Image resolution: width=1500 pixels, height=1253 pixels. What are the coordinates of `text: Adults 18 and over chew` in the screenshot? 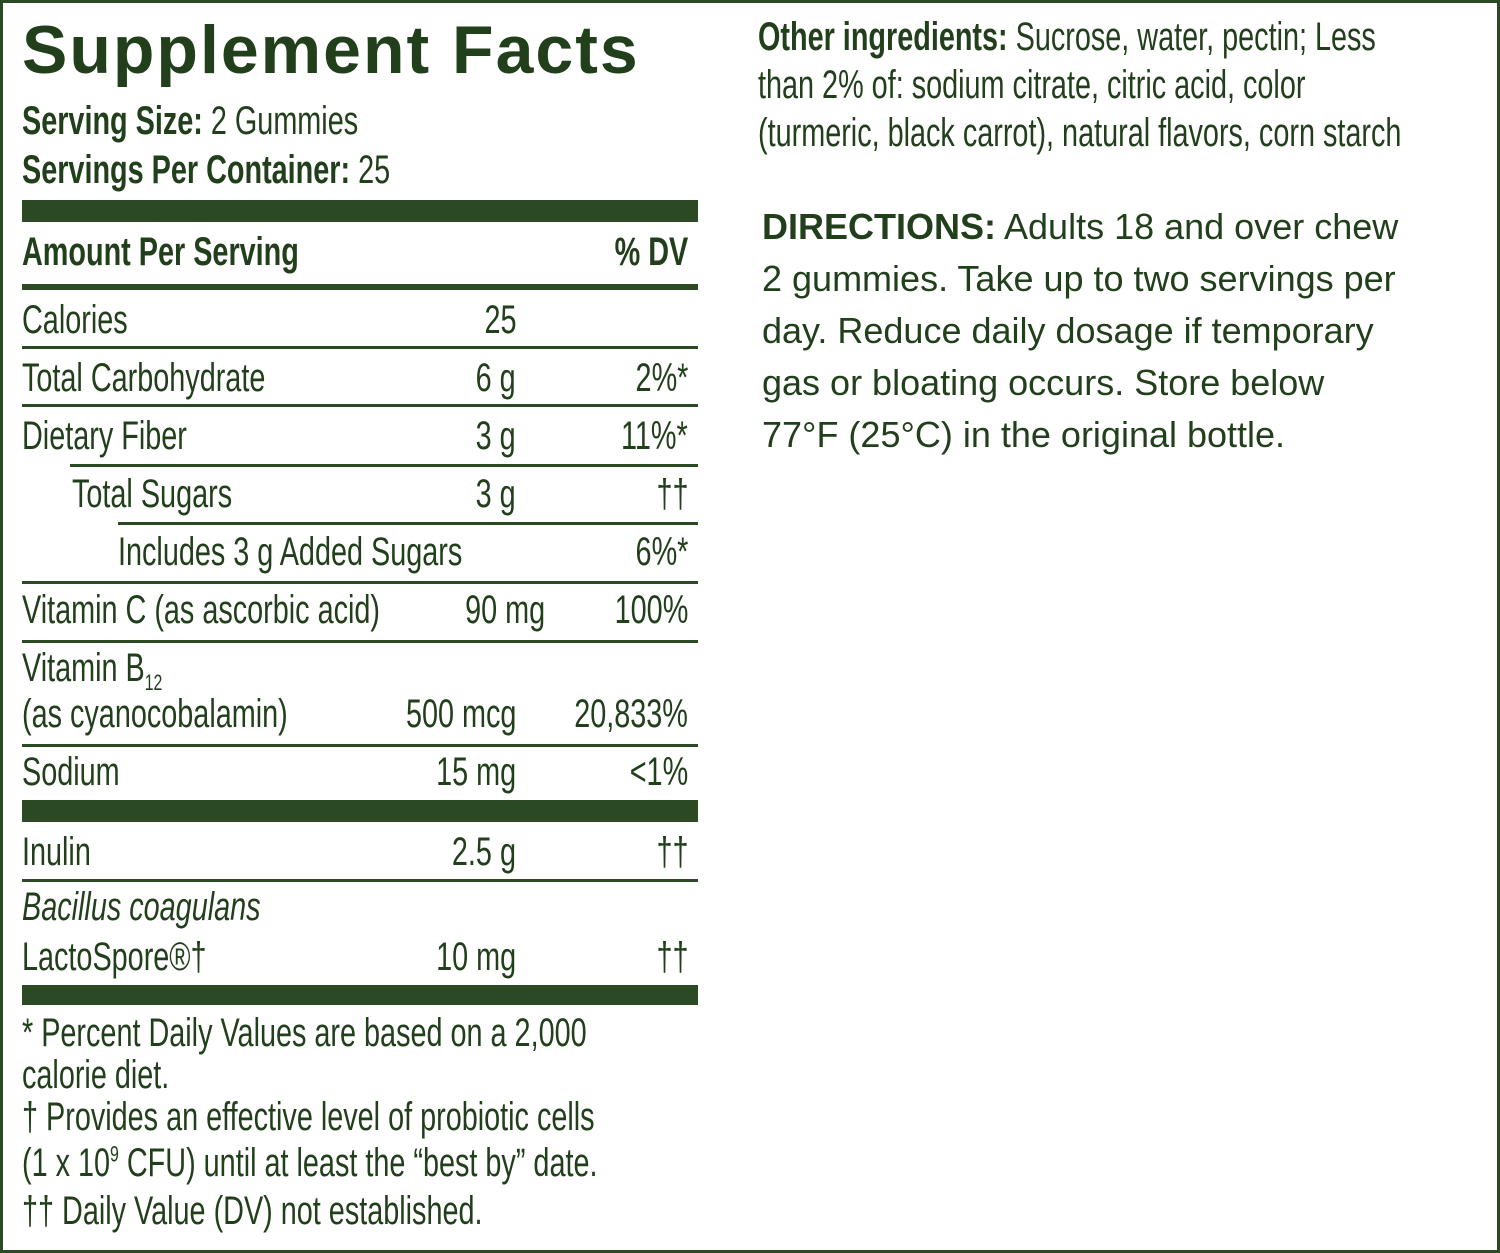 It's located at (1201, 226).